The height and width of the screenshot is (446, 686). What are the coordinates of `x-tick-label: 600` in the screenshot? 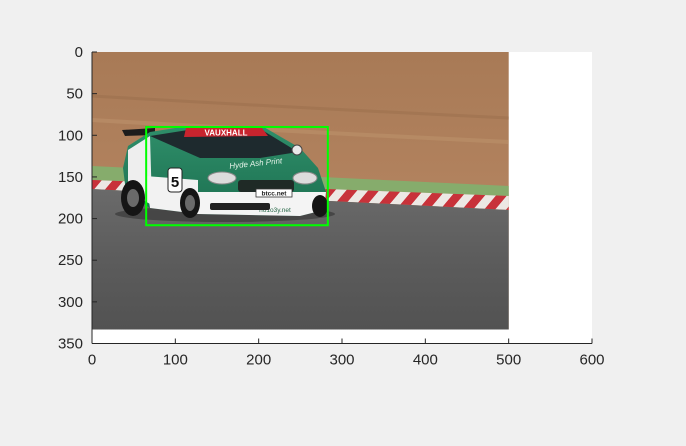 It's located at (591, 360).